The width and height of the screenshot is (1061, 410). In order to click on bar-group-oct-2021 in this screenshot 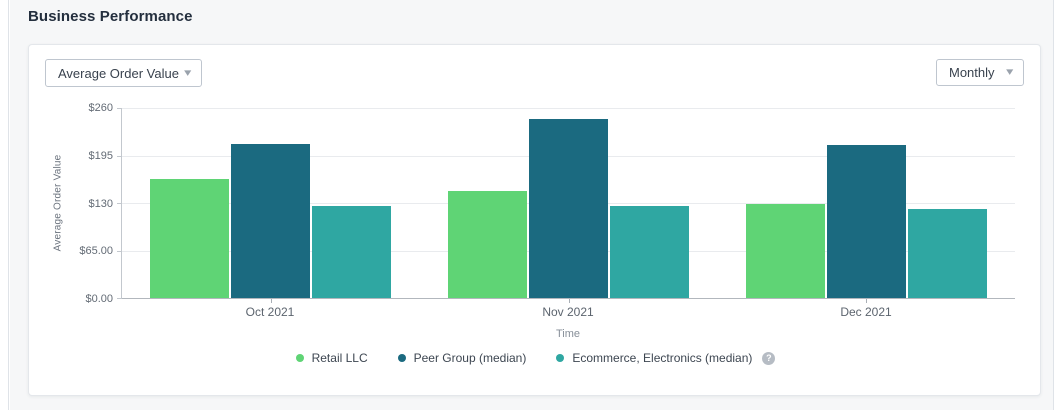, I will do `click(271, 205)`.